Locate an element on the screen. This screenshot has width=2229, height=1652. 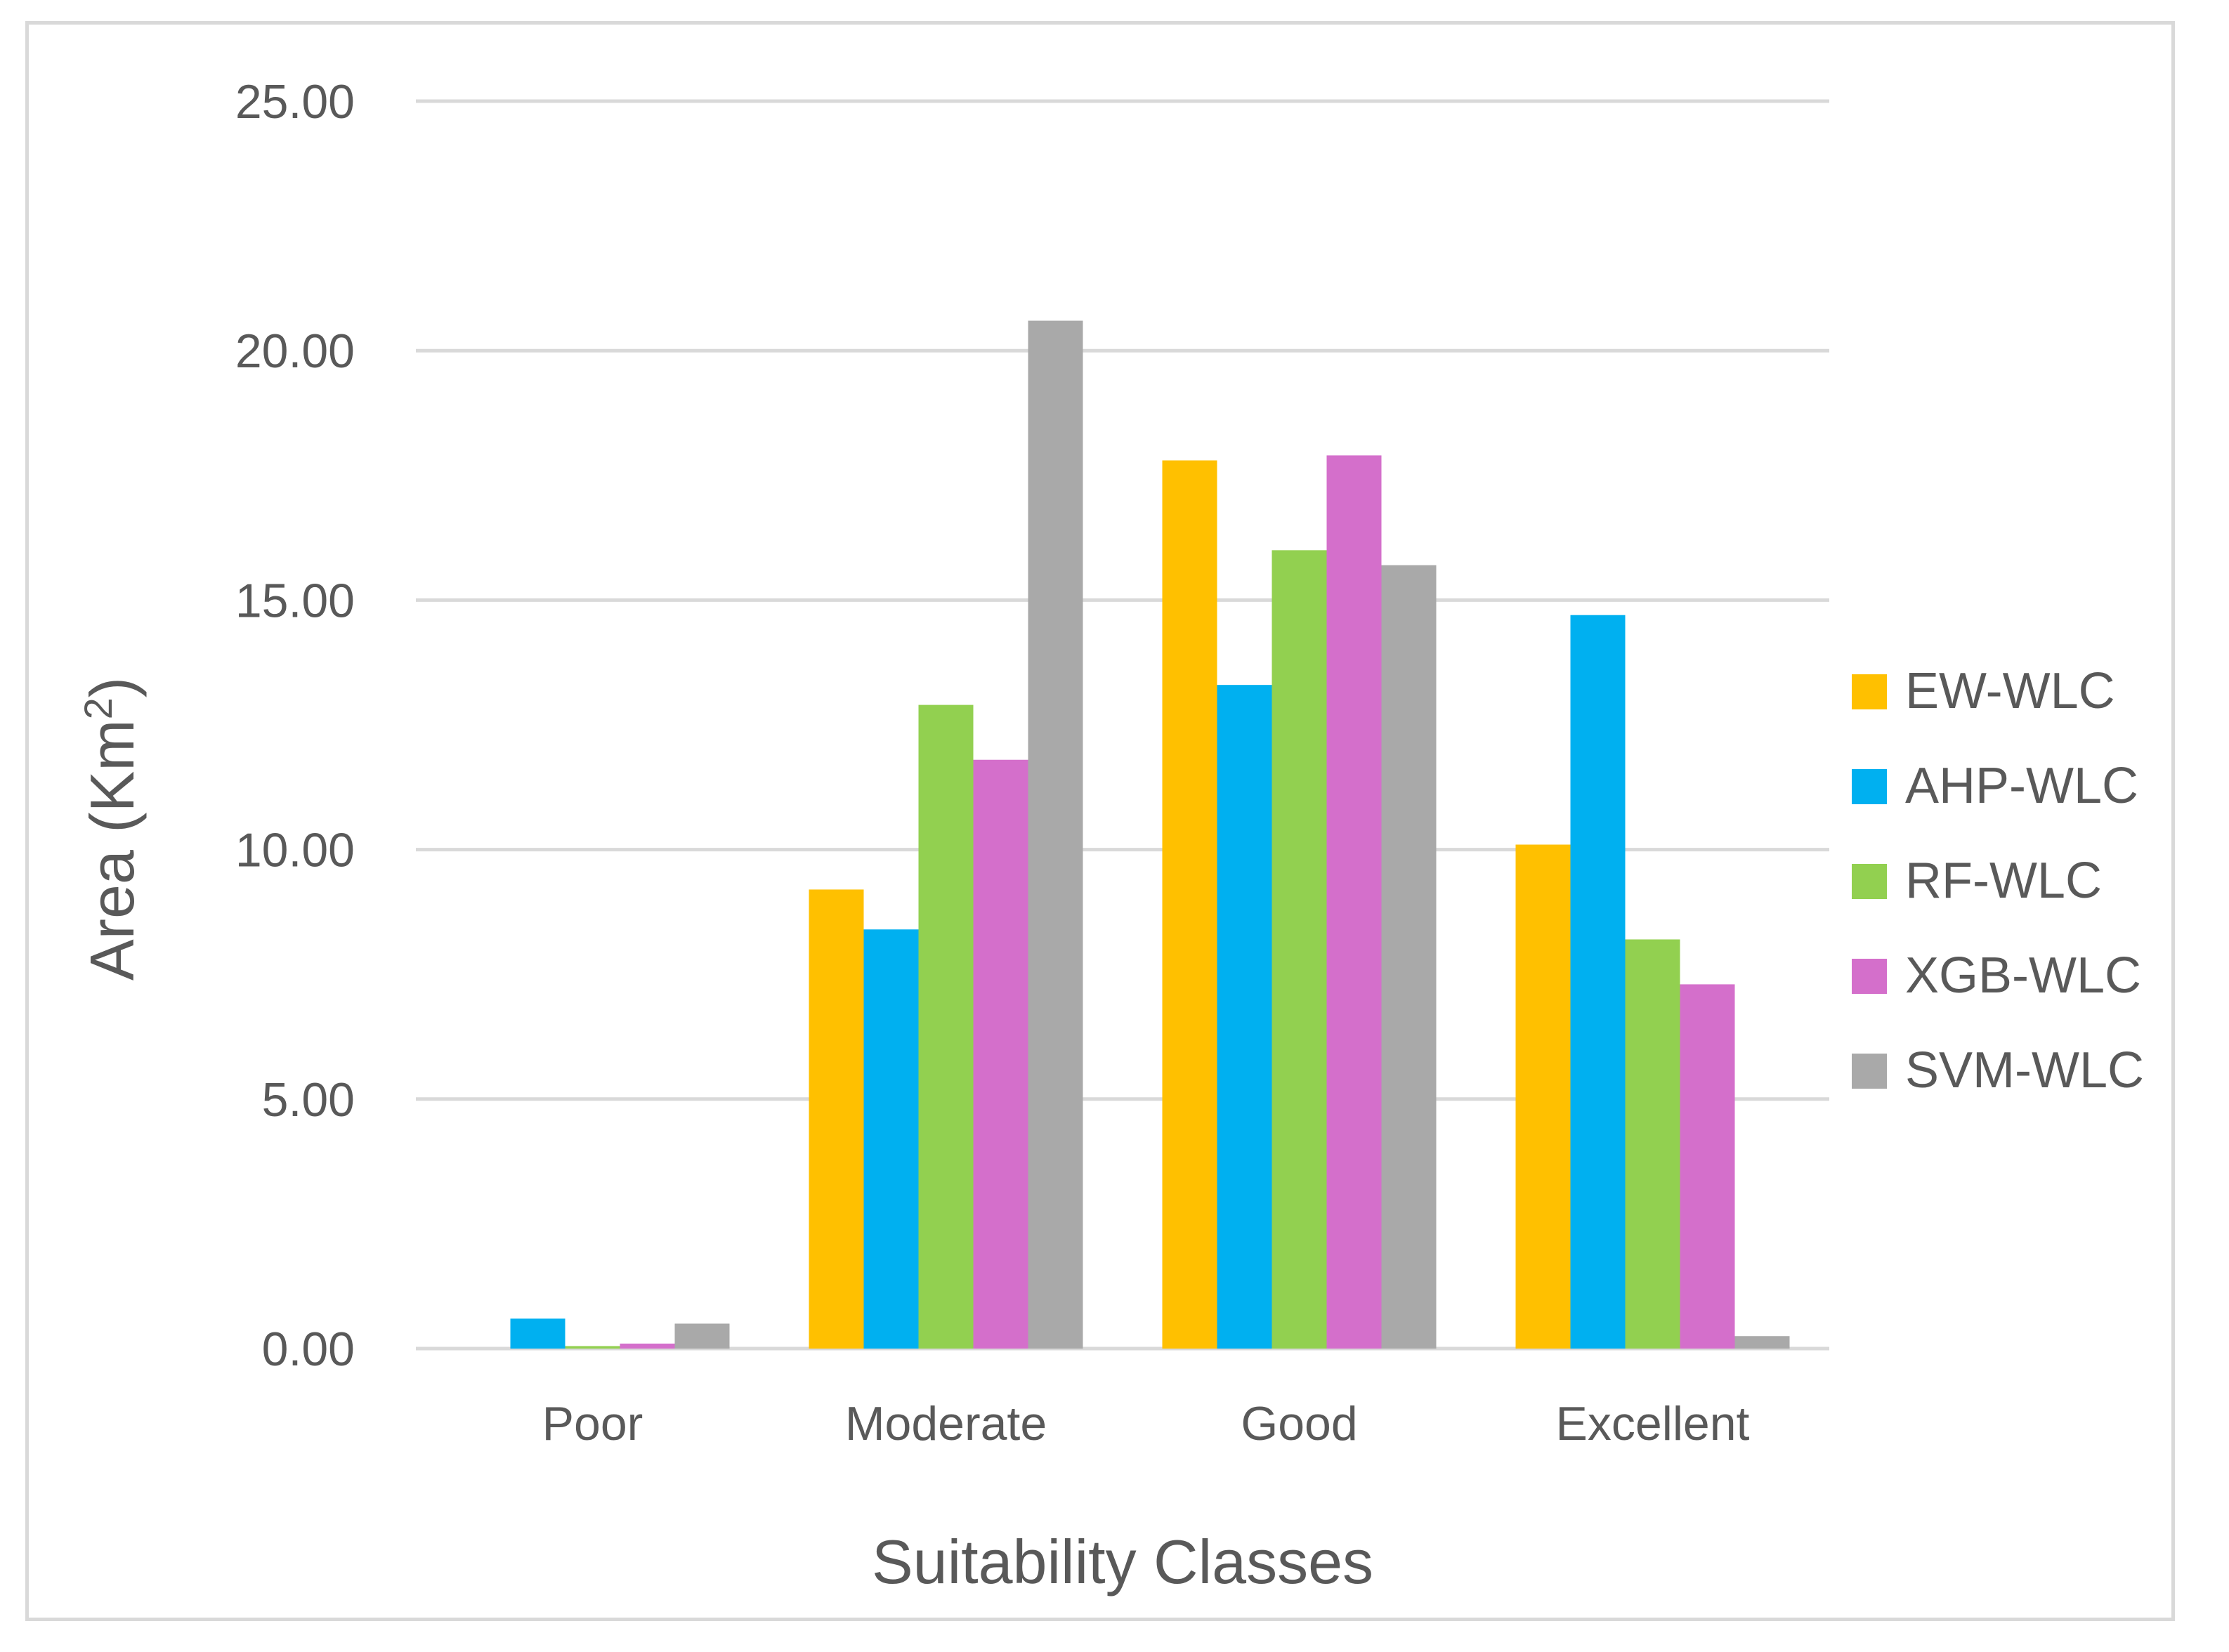
legend-swatch-svm-wlc is located at coordinates (1869, 1071).